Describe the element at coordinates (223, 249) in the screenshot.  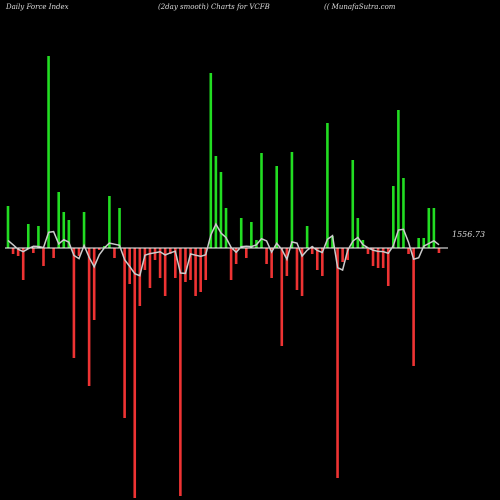
I see `smoothed-line` at that location.